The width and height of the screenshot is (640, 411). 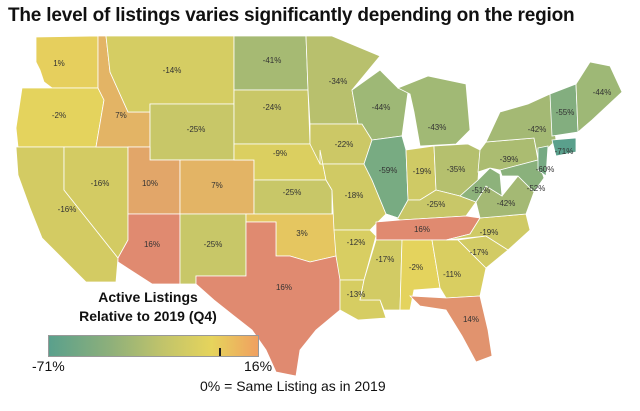 What do you see at coordinates (59, 63) in the screenshot?
I see `state-label-washington: 1%` at bounding box center [59, 63].